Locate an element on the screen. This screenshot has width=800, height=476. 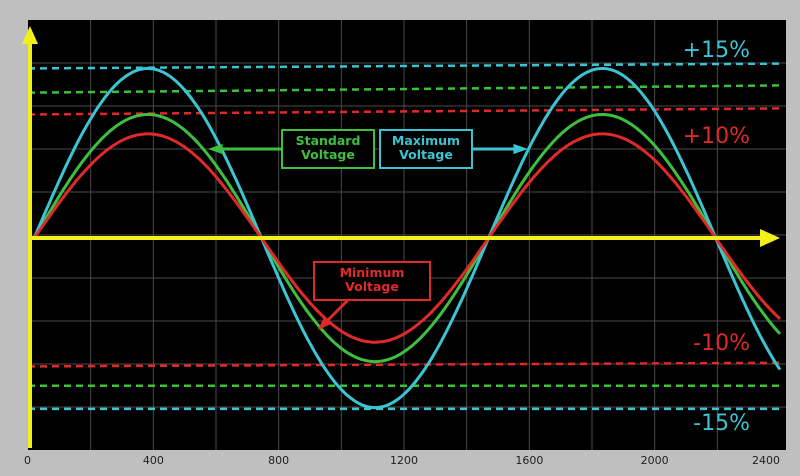
x-tick-label: 2400 is located at coordinates (766, 460).